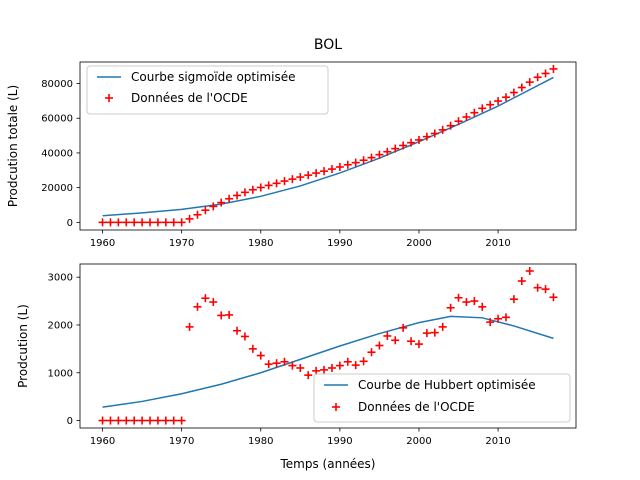  Describe the element at coordinates (339, 441) in the screenshot. I see `bottom-x-tick-label: 1990` at that location.